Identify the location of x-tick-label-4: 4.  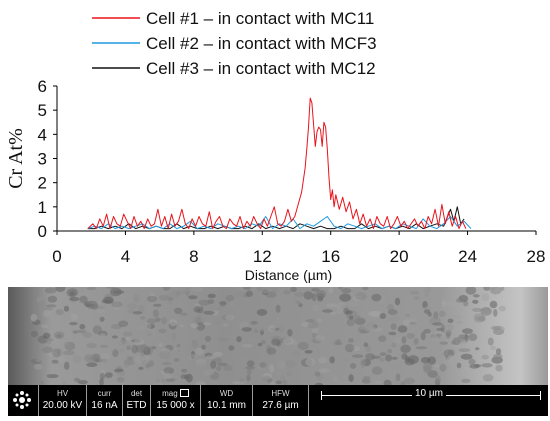
(125, 256).